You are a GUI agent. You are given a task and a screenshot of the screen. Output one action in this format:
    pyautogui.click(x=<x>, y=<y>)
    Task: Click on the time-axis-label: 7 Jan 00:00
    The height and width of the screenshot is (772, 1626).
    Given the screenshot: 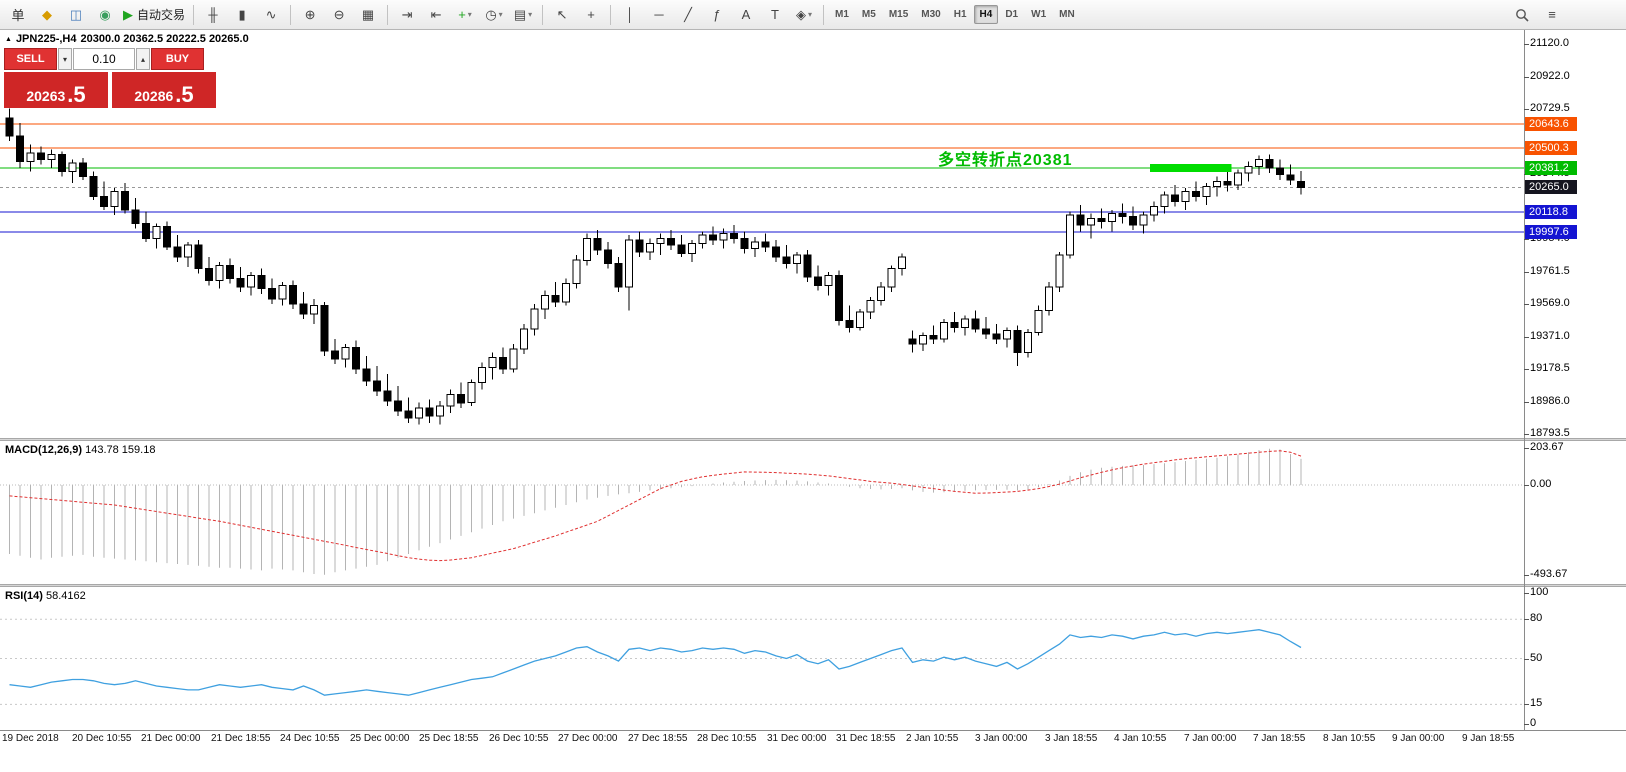 What is the action you would take?
    pyautogui.click(x=1210, y=738)
    